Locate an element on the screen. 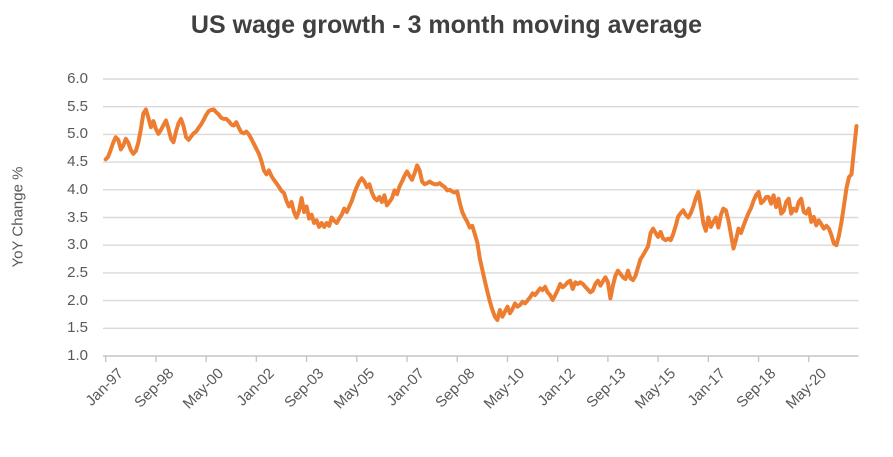 This screenshot has height=457, width=893. y-tick-label: 2.5 is located at coordinates (77, 272).